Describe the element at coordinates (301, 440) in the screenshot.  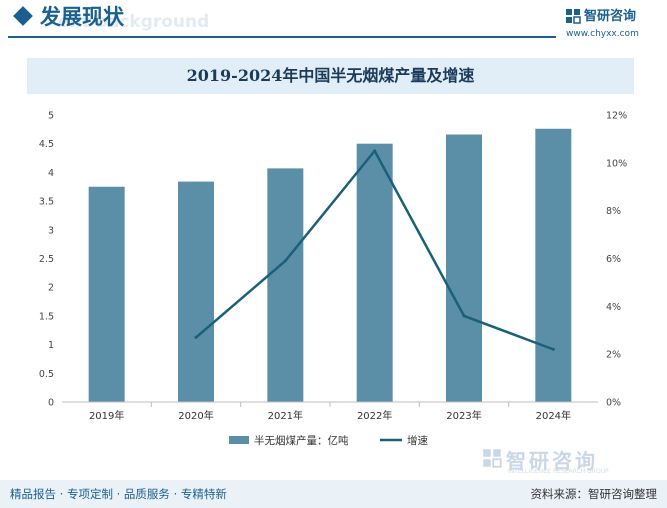
I see `legend-bar-label: 半无烟煤产量：亿吨` at that location.